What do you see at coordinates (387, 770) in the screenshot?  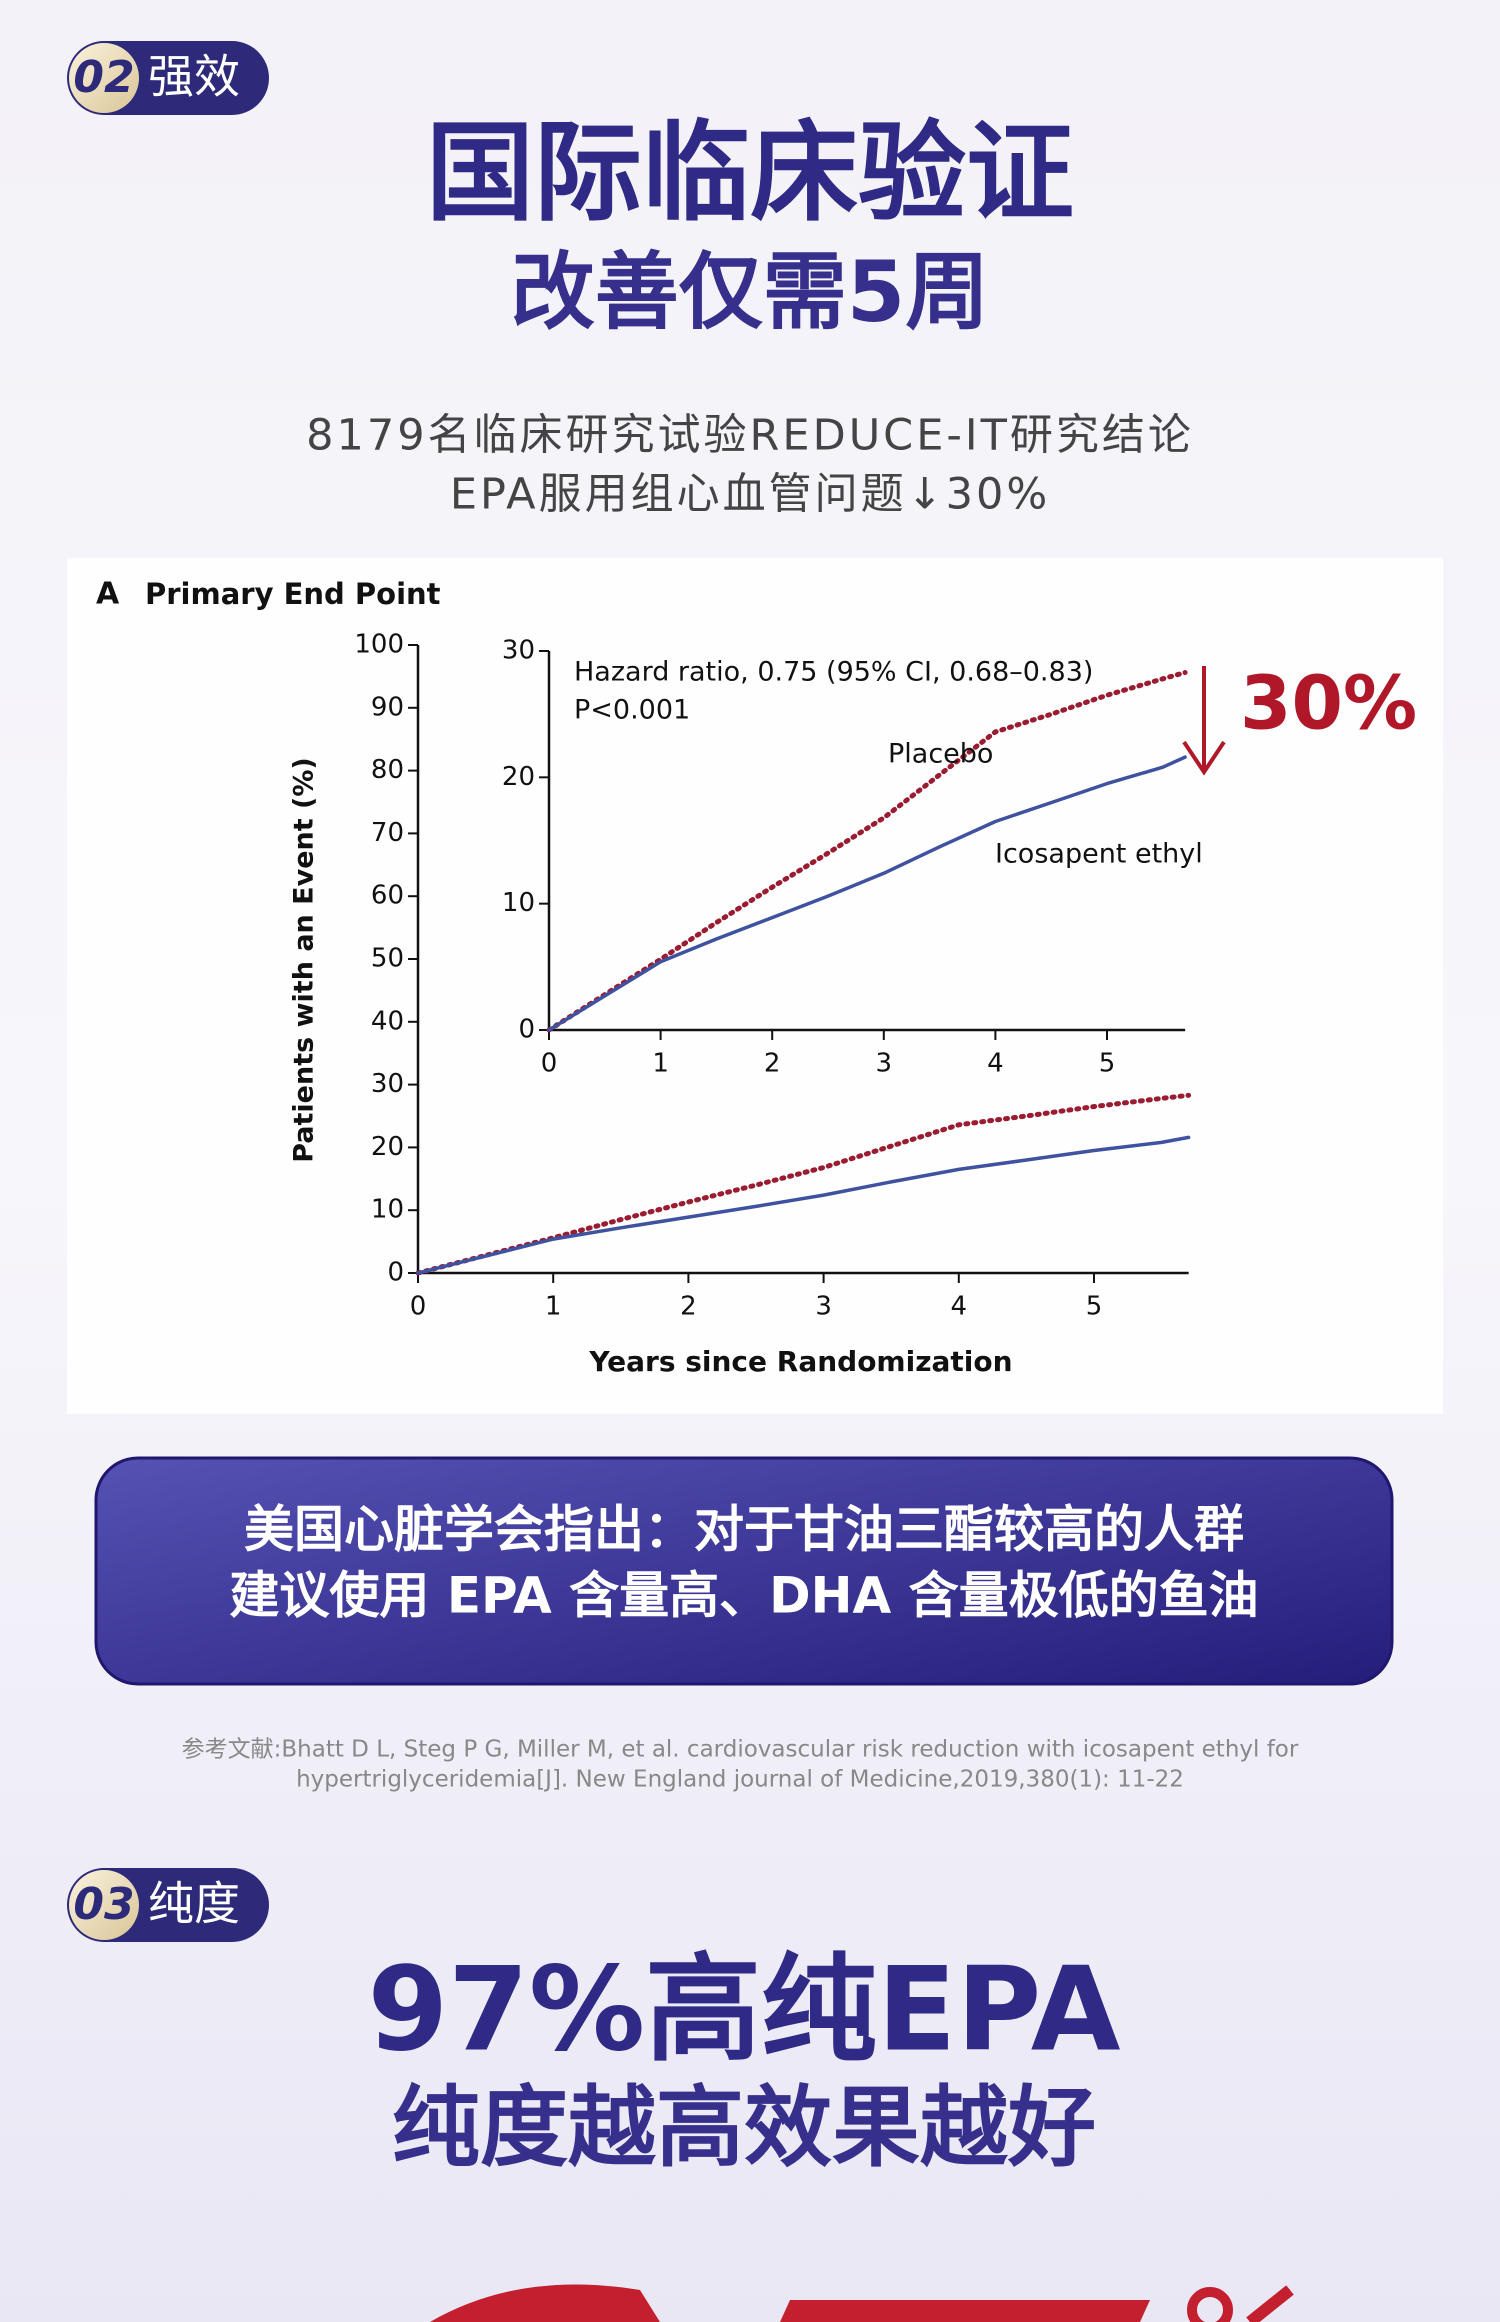 I see `y-tick-label: 80` at bounding box center [387, 770].